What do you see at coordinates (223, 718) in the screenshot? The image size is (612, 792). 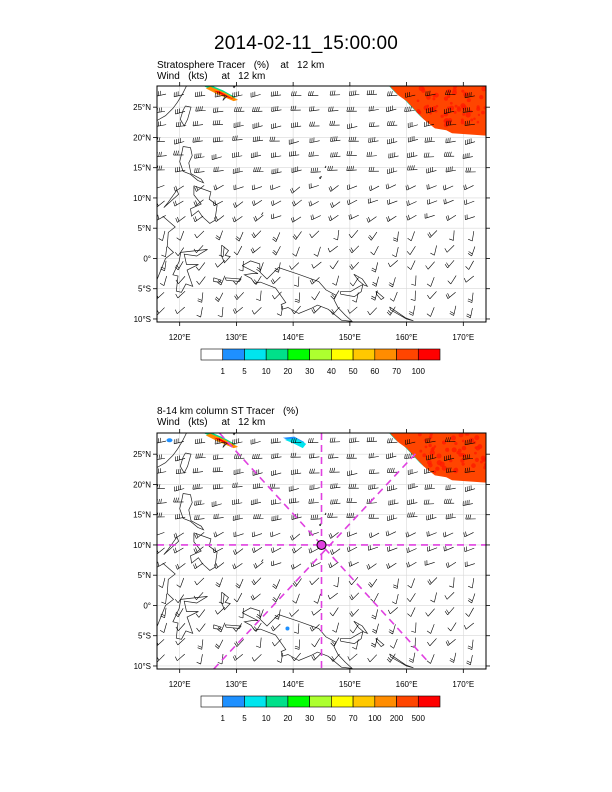 I see `colorbar-label: 1` at bounding box center [223, 718].